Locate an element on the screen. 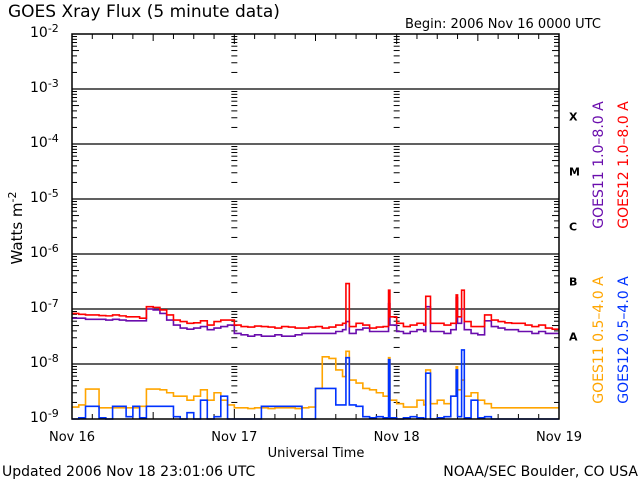  y-tick-exponent: -8 is located at coordinates (53, 358).